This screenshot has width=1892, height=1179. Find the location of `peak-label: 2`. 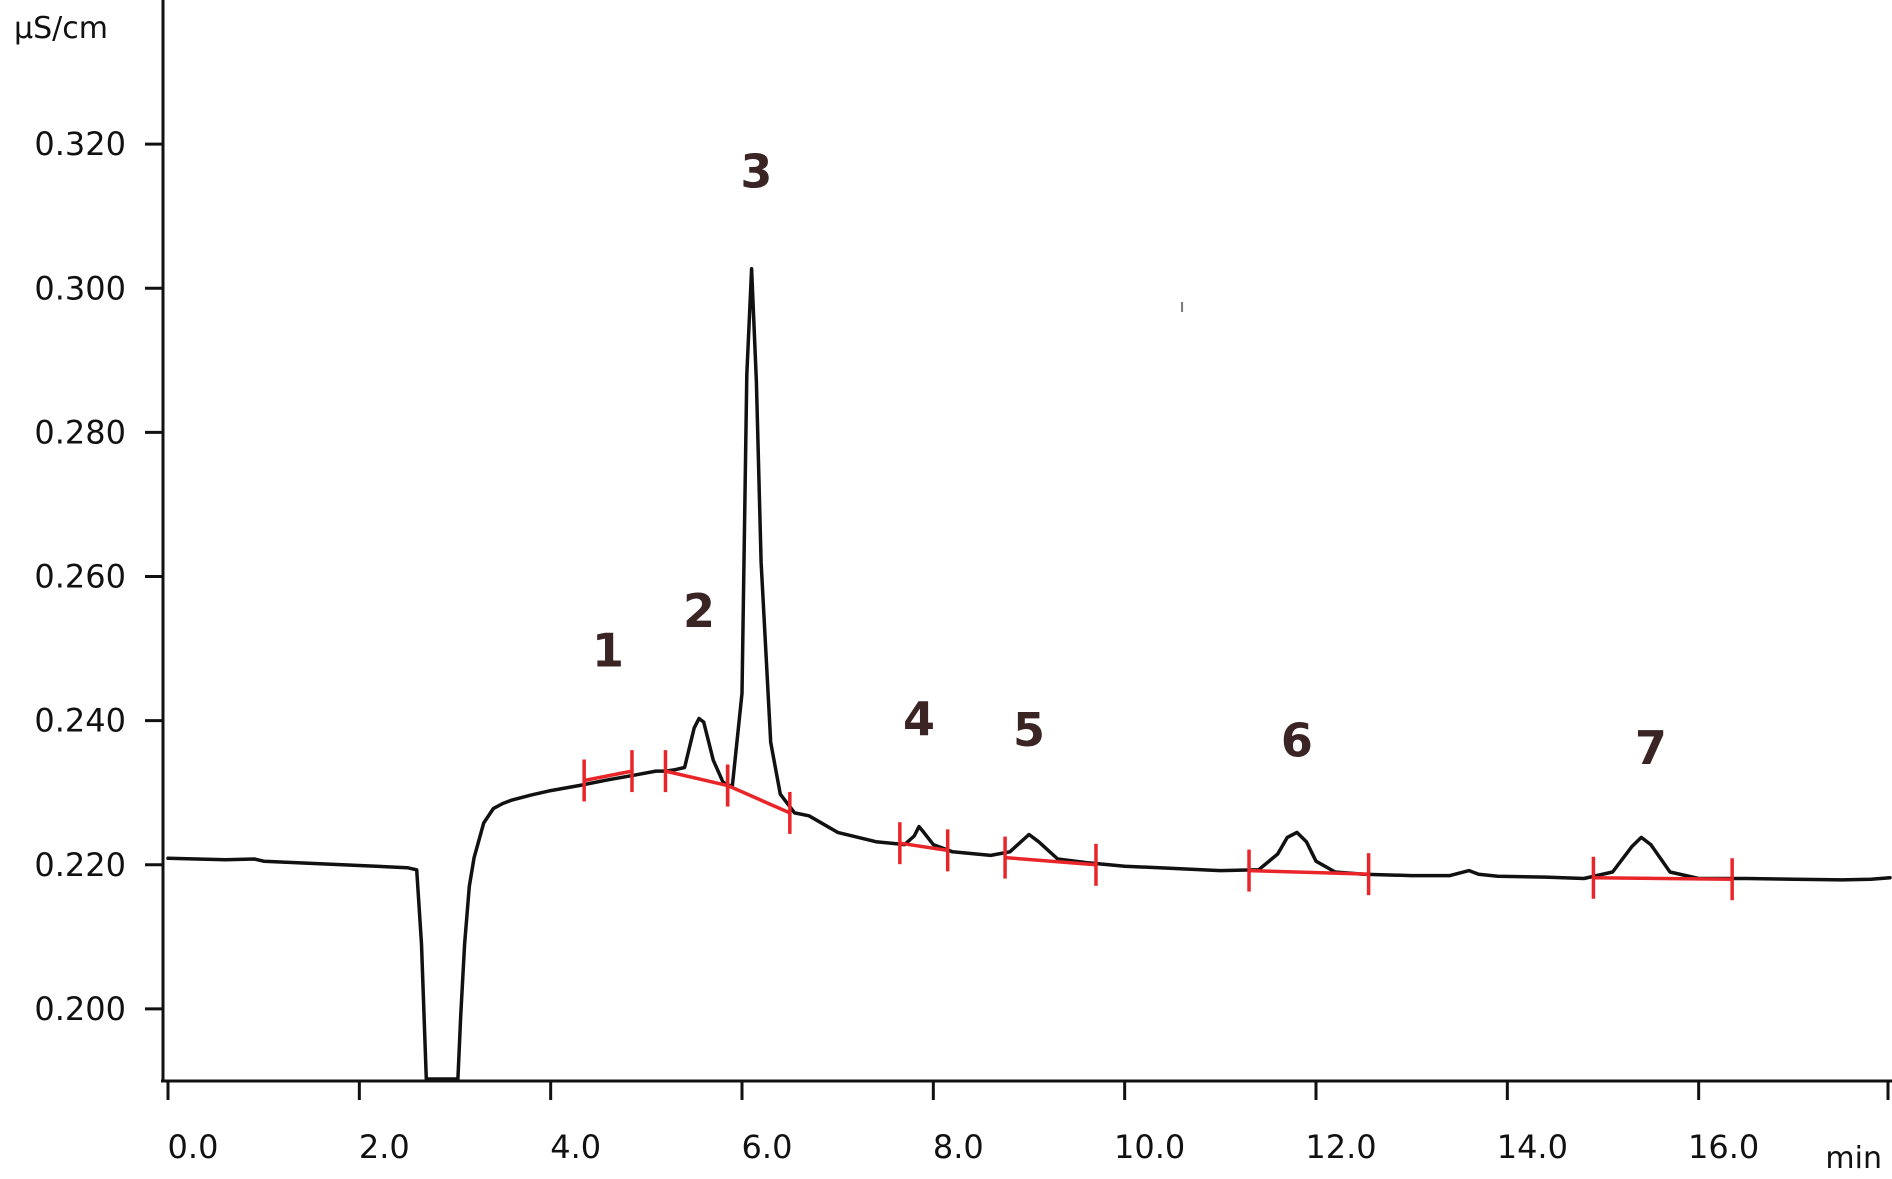

peak-label: 2 is located at coordinates (699, 611).